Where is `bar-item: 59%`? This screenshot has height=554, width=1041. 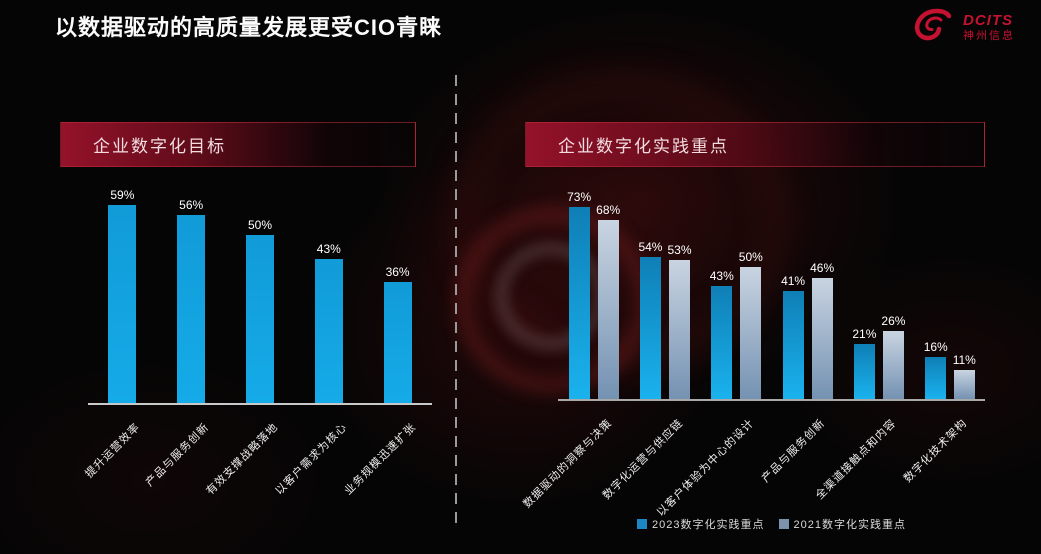 bar-item: 59% is located at coordinates (122, 295).